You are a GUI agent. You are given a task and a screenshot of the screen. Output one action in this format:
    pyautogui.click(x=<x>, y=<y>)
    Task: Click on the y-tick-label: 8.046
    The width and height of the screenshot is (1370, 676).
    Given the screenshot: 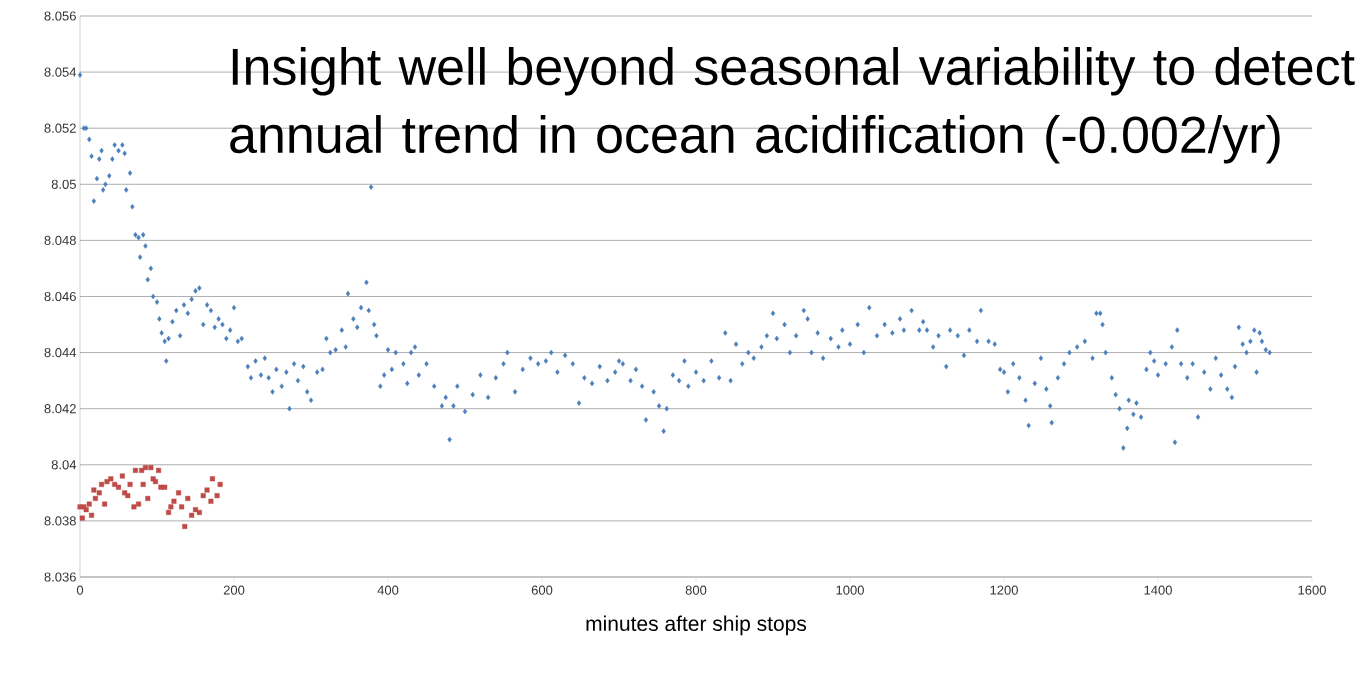 What is the action you would take?
    pyautogui.click(x=60, y=296)
    